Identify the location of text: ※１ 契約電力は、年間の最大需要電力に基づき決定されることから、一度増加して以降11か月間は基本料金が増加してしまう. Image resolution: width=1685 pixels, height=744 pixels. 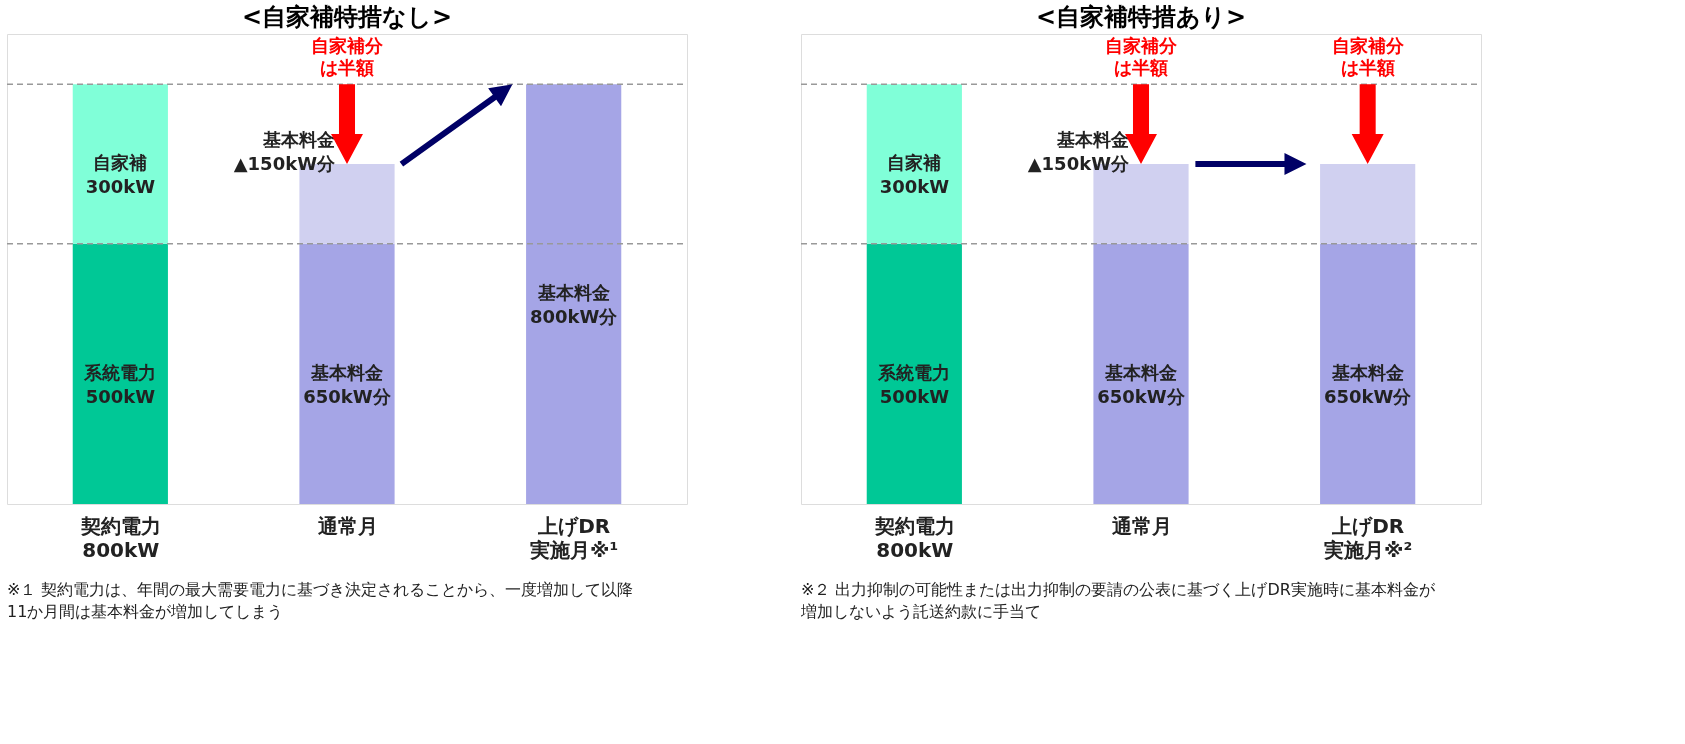
(320, 600).